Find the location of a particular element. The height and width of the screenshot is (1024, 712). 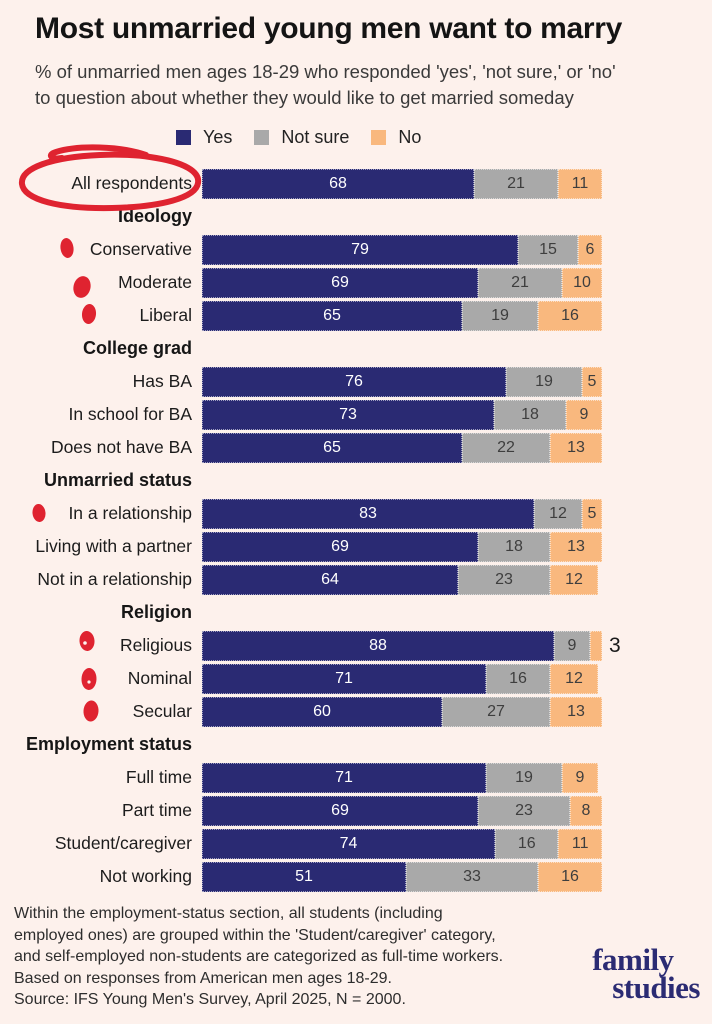

legend-label: Yes is located at coordinates (218, 137).